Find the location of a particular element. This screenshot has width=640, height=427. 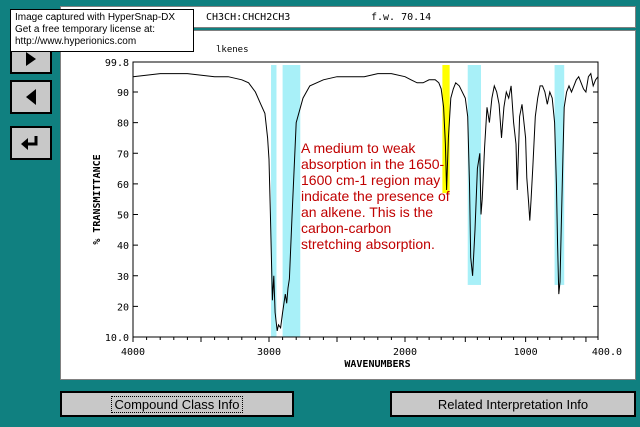

triangle-left-icon is located at coordinates (31, 97).